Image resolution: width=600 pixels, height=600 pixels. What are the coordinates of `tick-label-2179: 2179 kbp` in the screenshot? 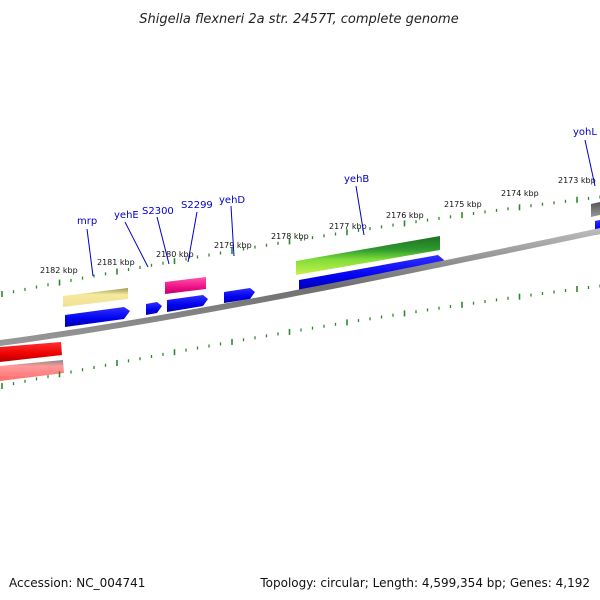 It's located at (233, 245).